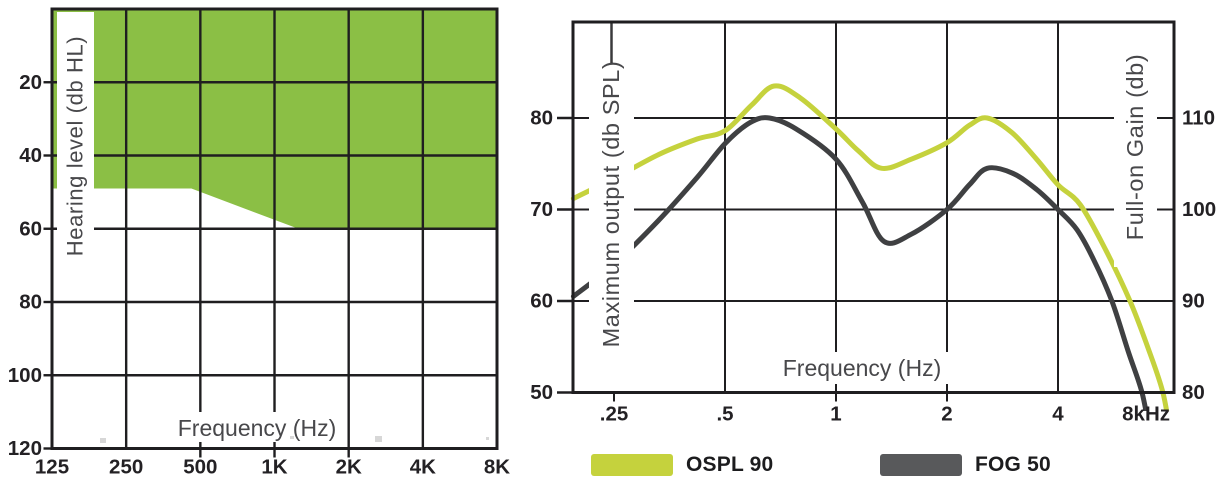 Image resolution: width=1224 pixels, height=483 pixels. I want to click on right-chart-right-tick-labels: 110 100 90 80, so click(1199, 256).